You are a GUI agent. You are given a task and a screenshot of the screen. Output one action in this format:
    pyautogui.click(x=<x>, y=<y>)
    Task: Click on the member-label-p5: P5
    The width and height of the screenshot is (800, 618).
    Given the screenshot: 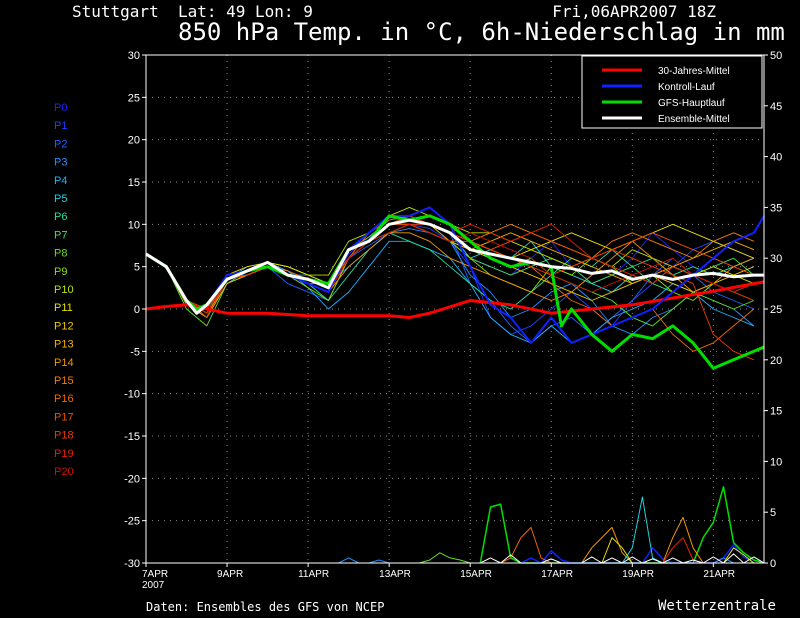 What is the action you would take?
    pyautogui.click(x=60, y=199)
    